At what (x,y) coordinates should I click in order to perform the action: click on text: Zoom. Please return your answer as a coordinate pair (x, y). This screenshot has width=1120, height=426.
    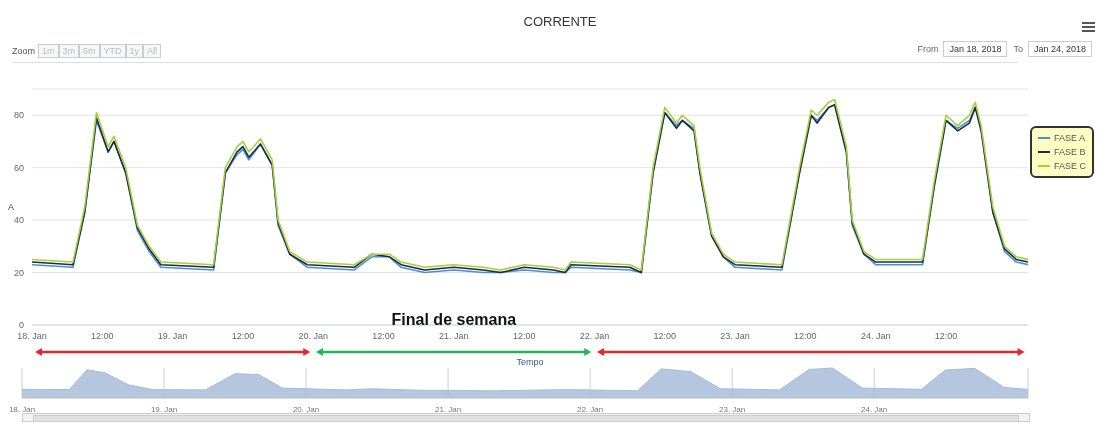
    Looking at the image, I should click on (24, 51).